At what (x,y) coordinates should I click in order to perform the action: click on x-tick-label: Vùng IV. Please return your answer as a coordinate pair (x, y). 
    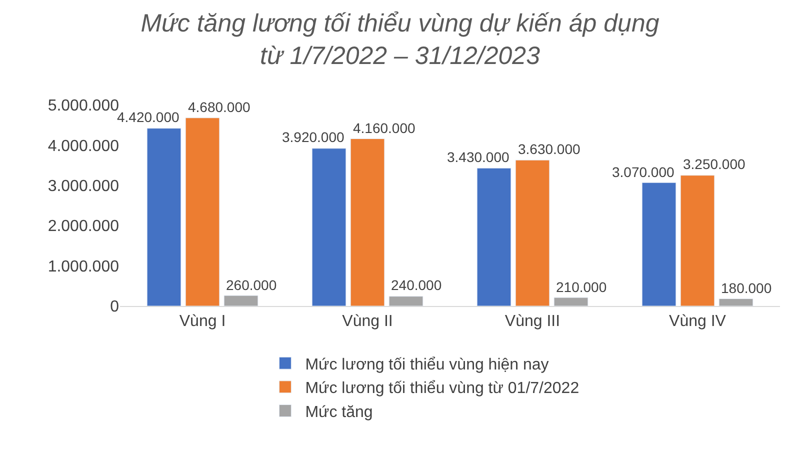
    Looking at the image, I should click on (697, 321).